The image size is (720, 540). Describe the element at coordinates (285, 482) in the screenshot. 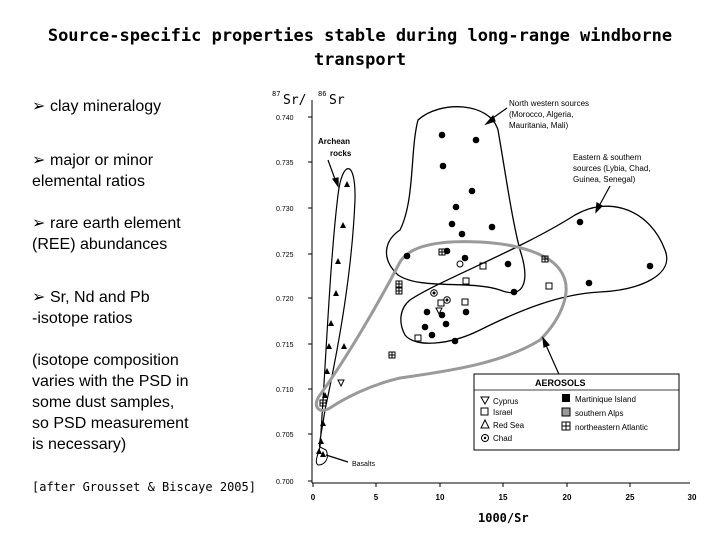

I see `y-tick-label: 0.700` at that location.